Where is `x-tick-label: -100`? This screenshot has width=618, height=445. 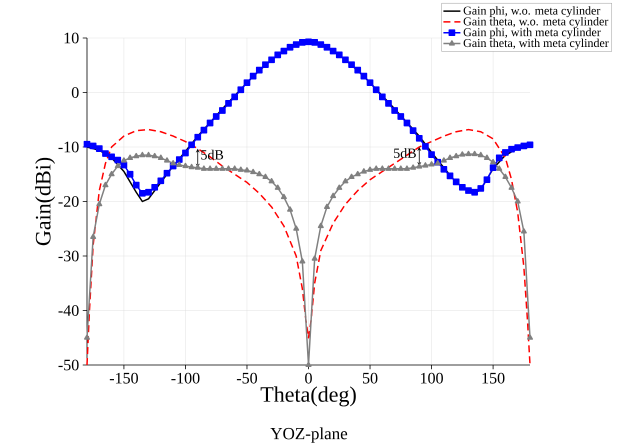 x-tick-label: -100 is located at coordinates (185, 378).